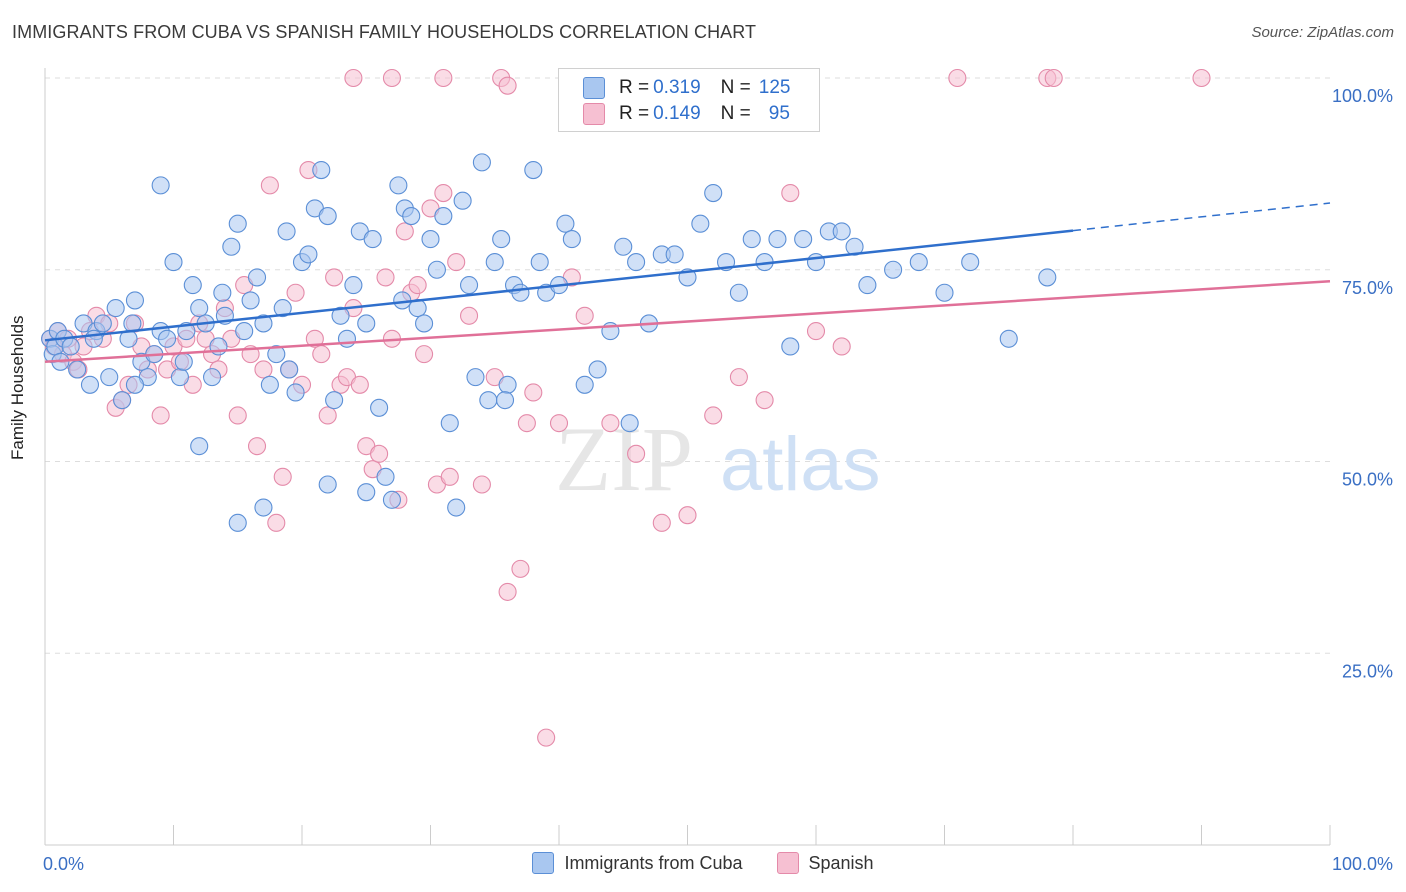 This screenshot has height=892, width=1406. What do you see at coordinates (735, 113) in the screenshot?
I see `n-label-spanish: N =` at bounding box center [735, 113].